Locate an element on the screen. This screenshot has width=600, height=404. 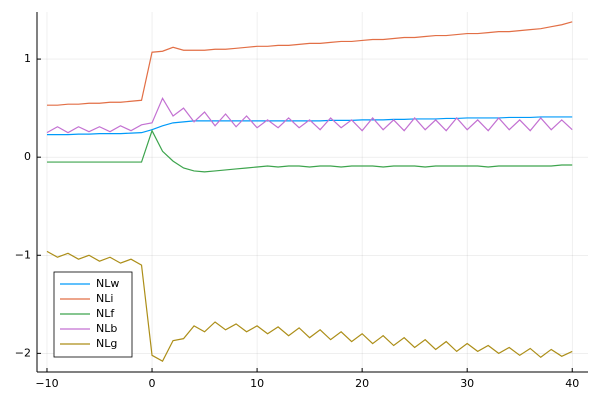
y-tick-label: 1 is located at coordinates (27, 58).